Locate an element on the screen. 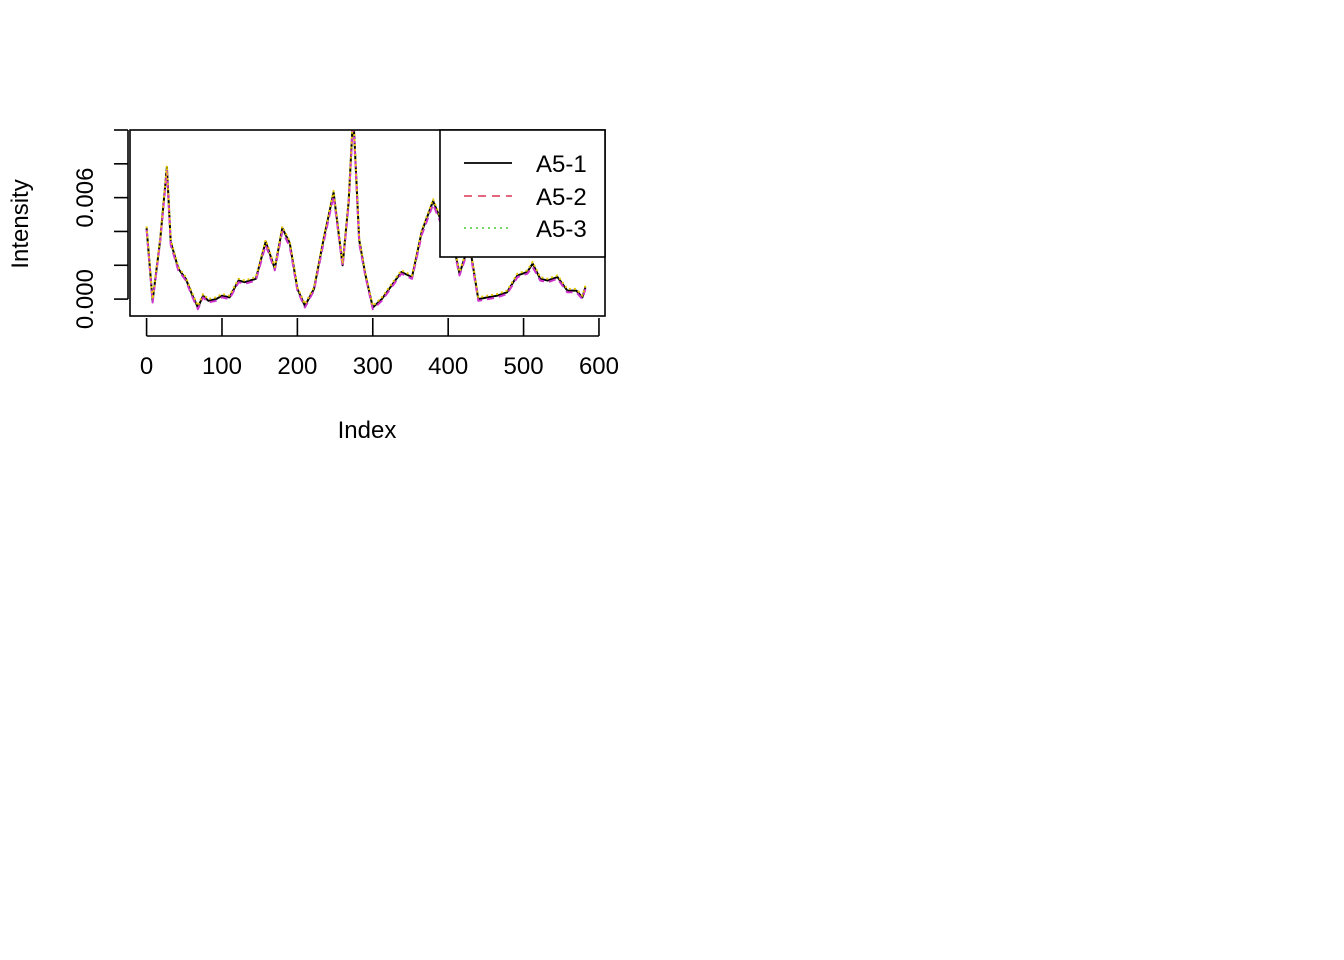  x-tick-label: 100 is located at coordinates (222, 366).